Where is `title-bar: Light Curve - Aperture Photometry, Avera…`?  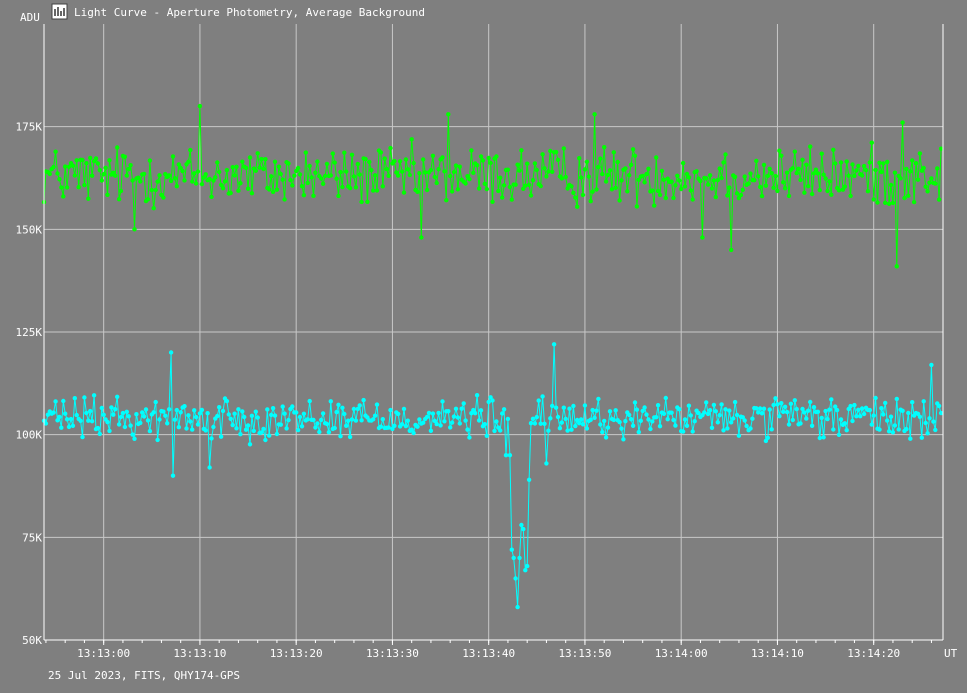
title-bar: Light Curve - Aperture Photometry, Avera… is located at coordinates (238, 11).